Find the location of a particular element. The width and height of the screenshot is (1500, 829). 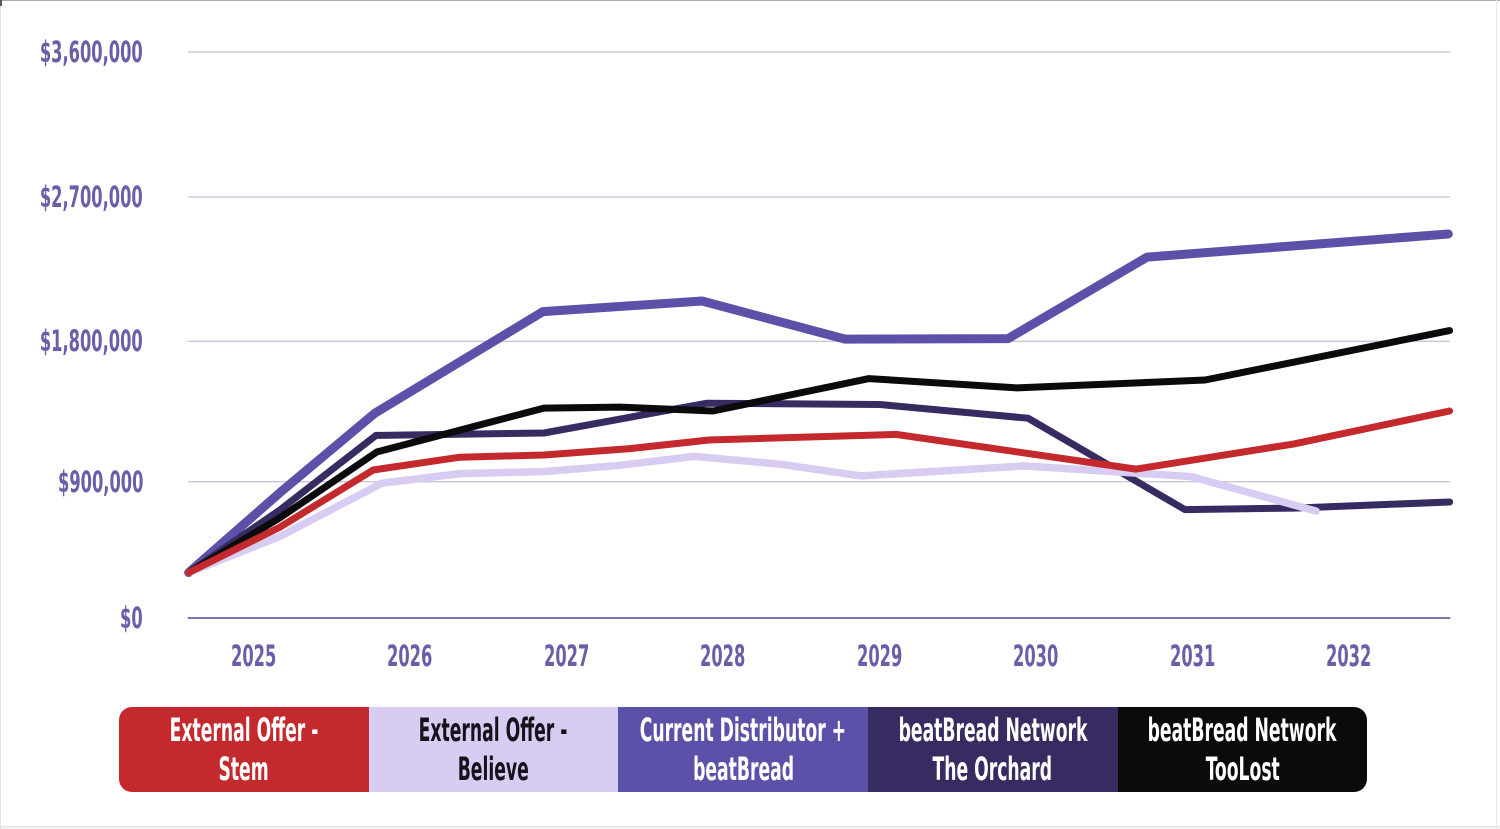

legend-item-label: beatBread is located at coordinates (743, 768).